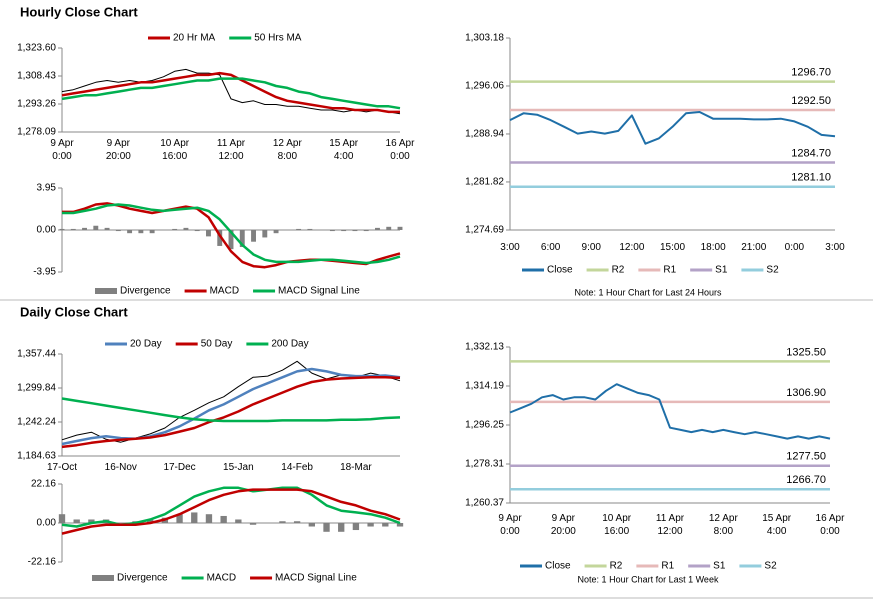 The width and height of the screenshot is (873, 601). Describe the element at coordinates (806, 480) in the screenshot. I see `level-label: 1266.70` at that location.